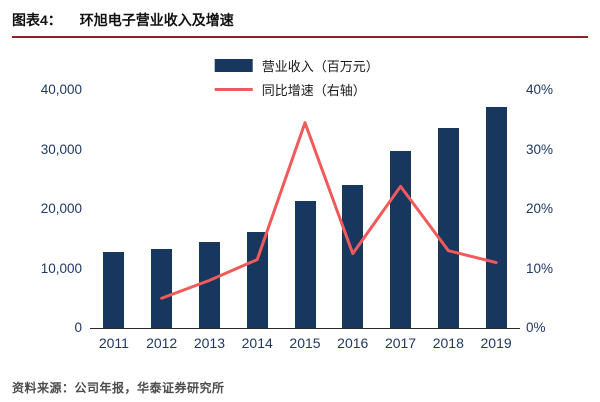 This screenshot has width=600, height=402. I want to click on x-tick-2014: 2014, so click(257, 343).